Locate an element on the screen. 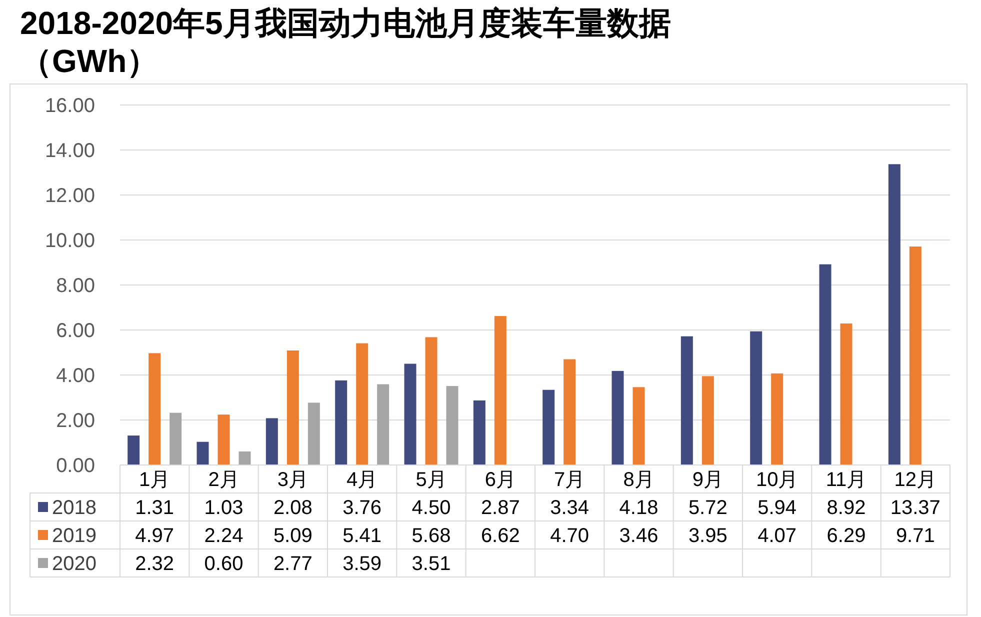 This screenshot has height=617, width=981. legend-label: 2019 is located at coordinates (74, 536).